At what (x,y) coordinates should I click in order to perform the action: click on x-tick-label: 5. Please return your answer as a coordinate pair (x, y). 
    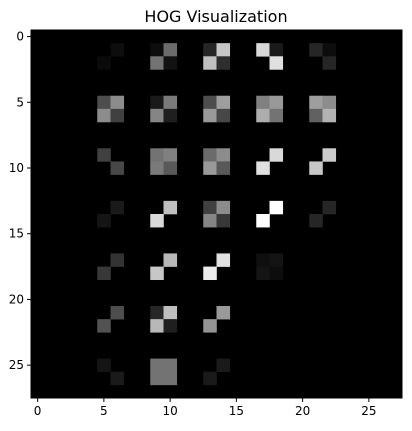
    Looking at the image, I should click on (104, 411).